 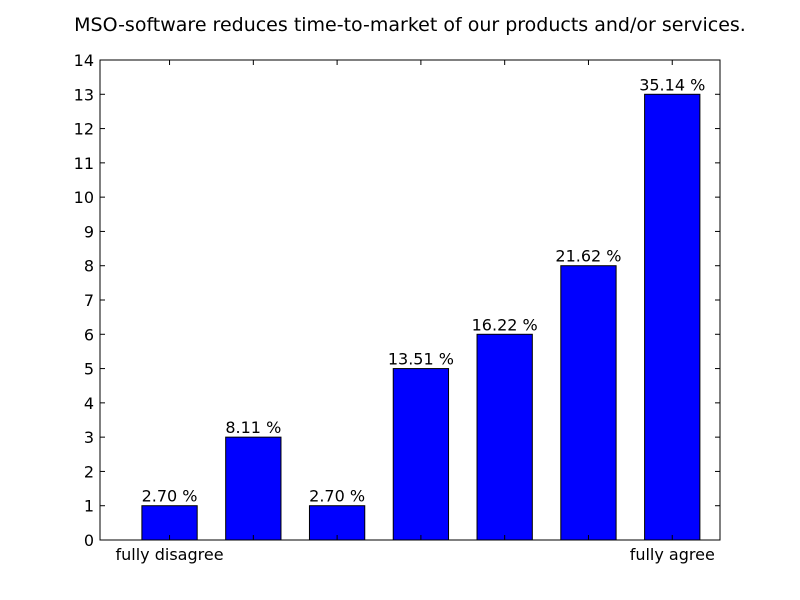 What do you see at coordinates (89, 334) in the screenshot?
I see `y-tick-label: 6` at bounding box center [89, 334].